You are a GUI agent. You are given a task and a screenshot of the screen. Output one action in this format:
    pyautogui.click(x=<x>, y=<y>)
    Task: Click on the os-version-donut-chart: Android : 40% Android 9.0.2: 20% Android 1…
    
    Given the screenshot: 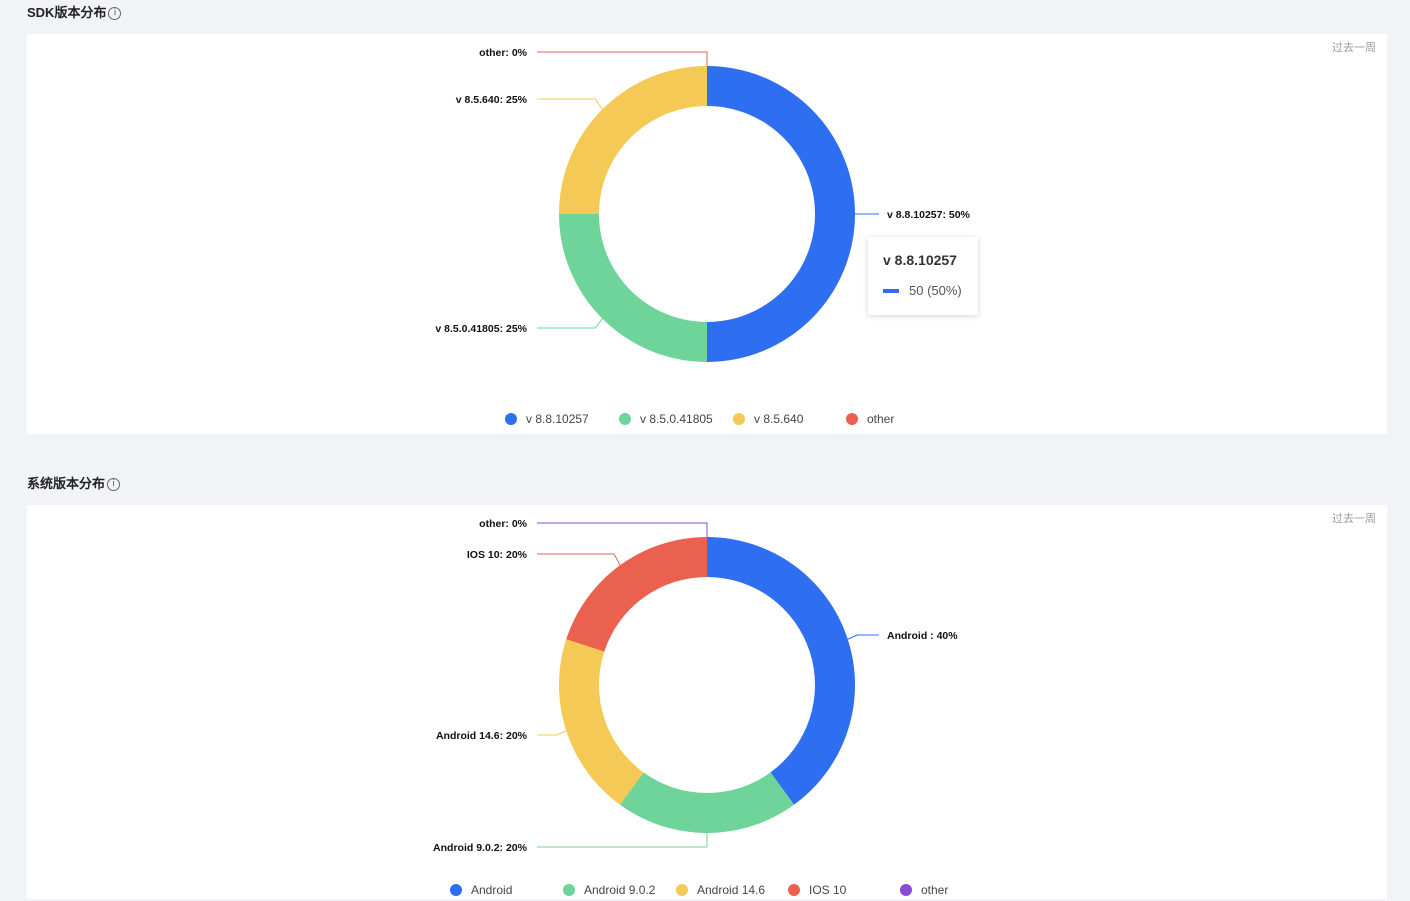 What is the action you would take?
    pyautogui.click(x=695, y=686)
    